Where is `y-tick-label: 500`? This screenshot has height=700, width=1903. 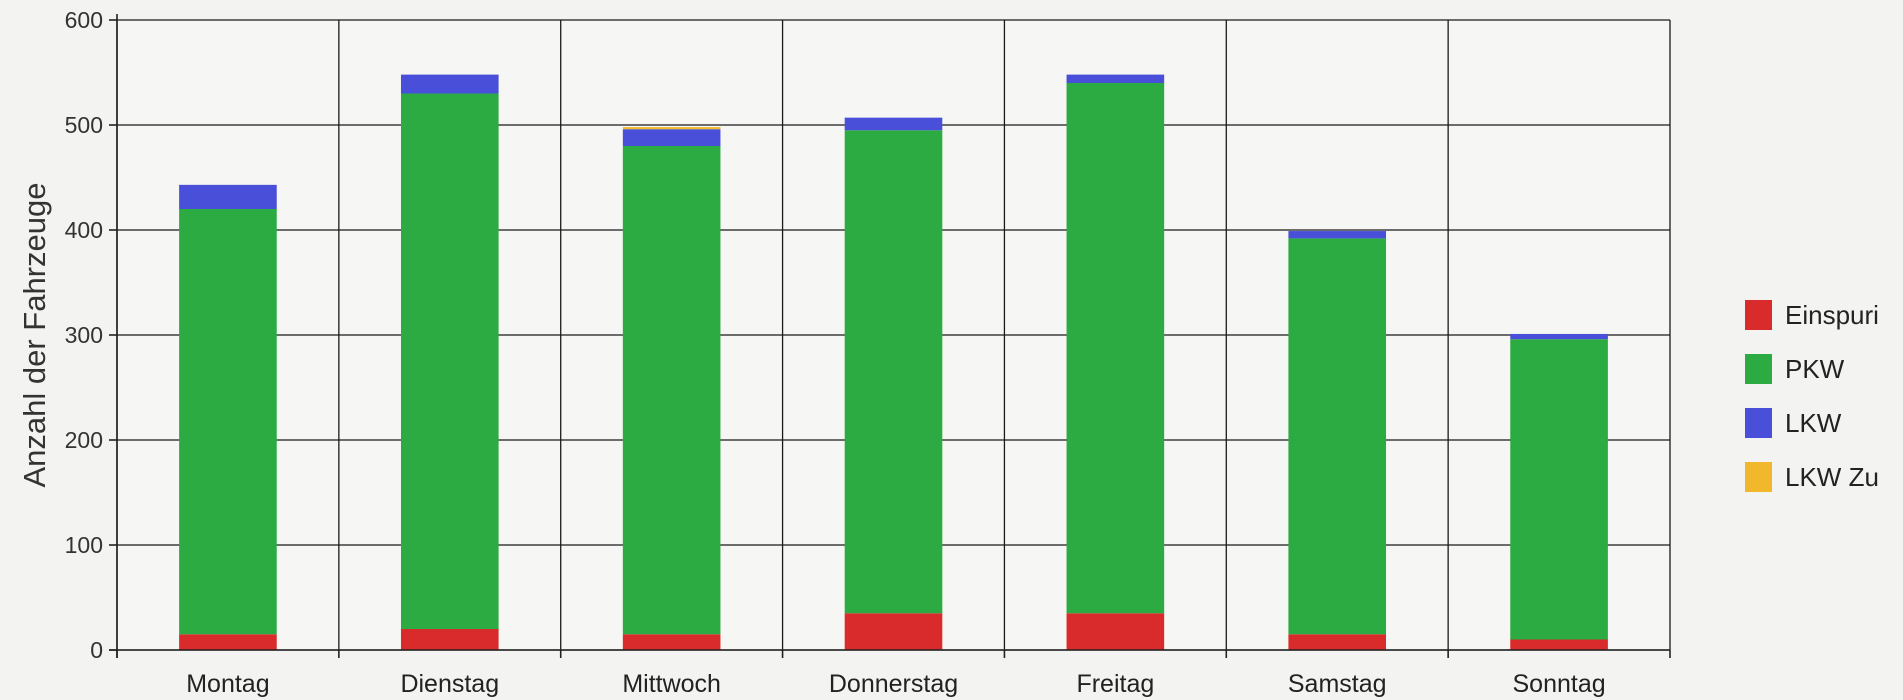 y-tick-label: 500 is located at coordinates (84, 125).